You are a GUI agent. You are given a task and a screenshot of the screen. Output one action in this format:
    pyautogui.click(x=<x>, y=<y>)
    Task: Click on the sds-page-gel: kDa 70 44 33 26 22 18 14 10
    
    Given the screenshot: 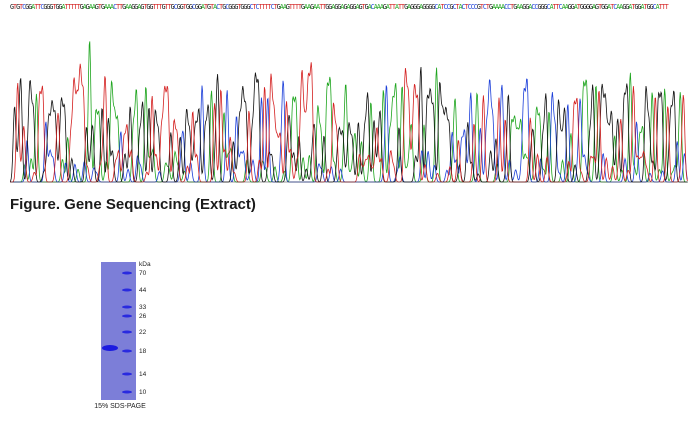 What is the action you would take?
    pyautogui.click(x=126, y=330)
    